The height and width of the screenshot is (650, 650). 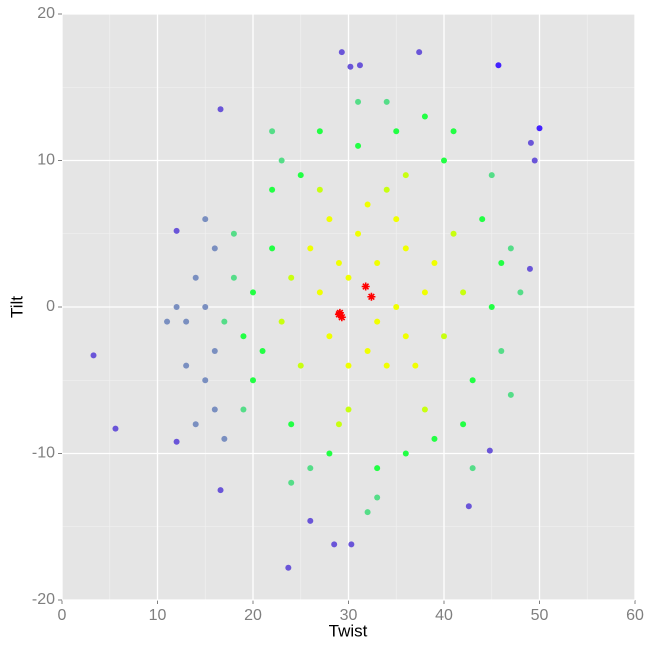 I want to click on x-tick-label: 20, so click(x=253, y=615).